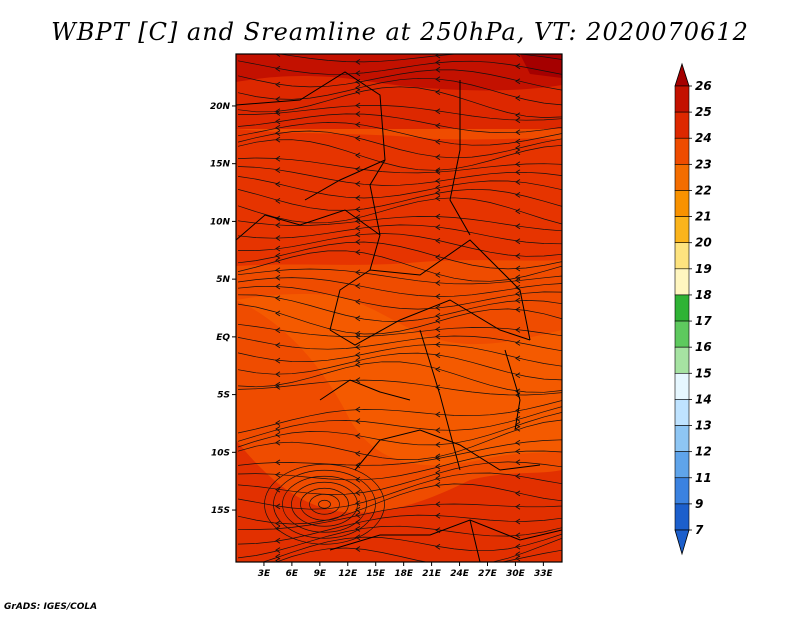  I want to click on colorbar-label: 25, so click(703, 112).